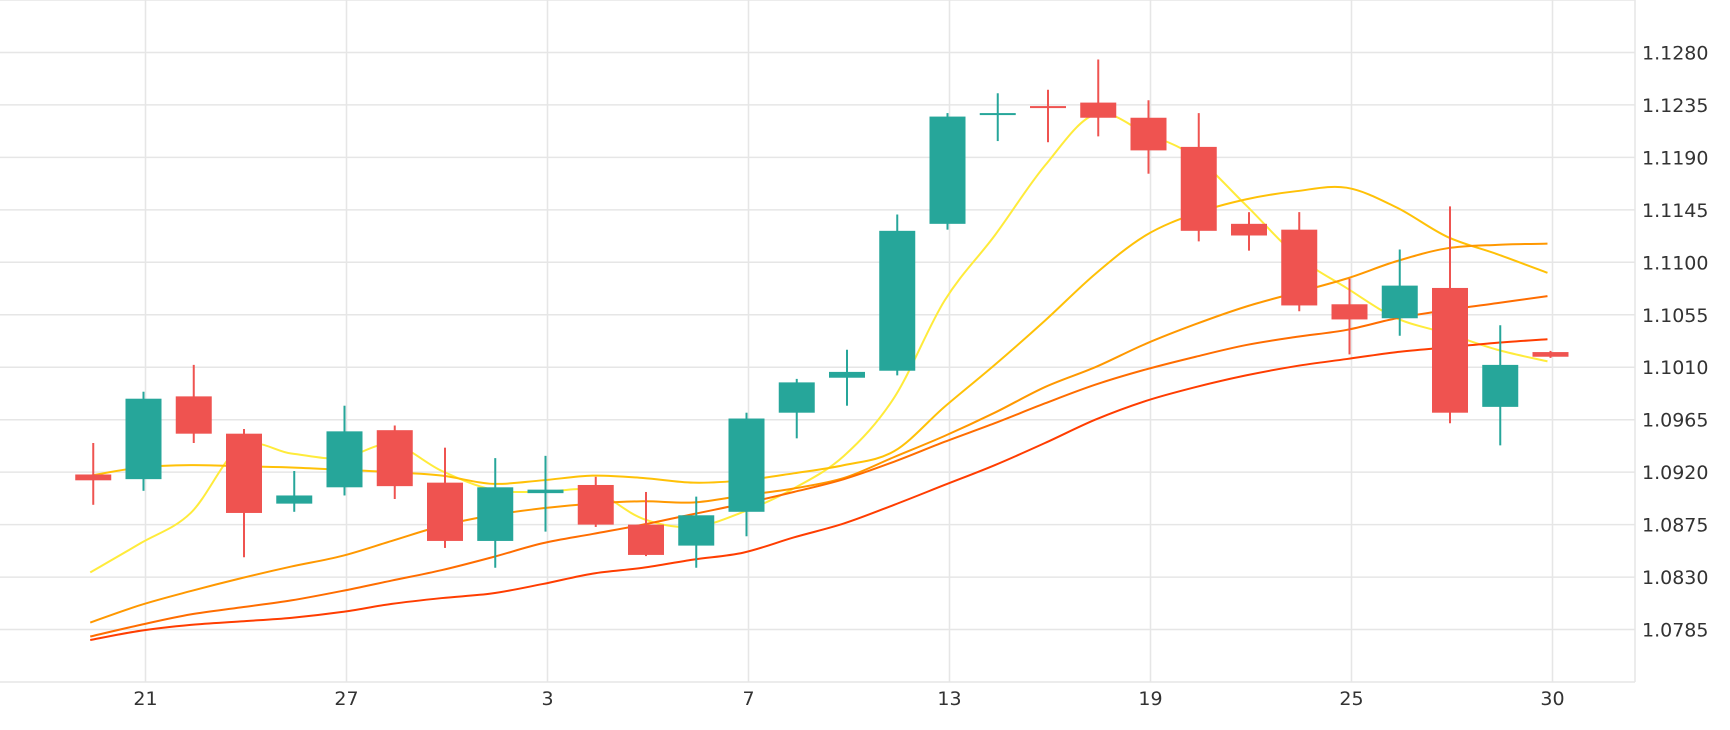 This screenshot has height=730, width=1730. What do you see at coordinates (1675, 631) in the screenshot?
I see `y-tick-label: 1.0785` at bounding box center [1675, 631].